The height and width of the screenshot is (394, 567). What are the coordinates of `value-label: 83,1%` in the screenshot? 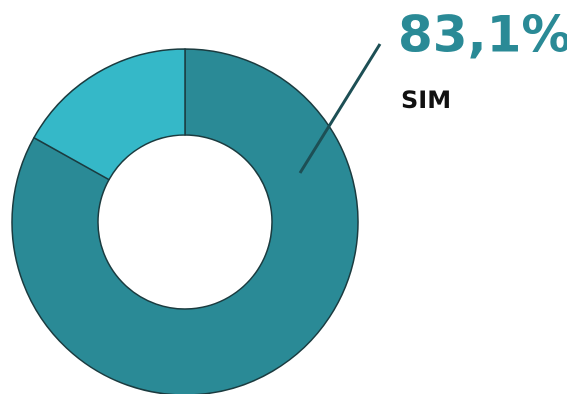 It's located at (482, 35).